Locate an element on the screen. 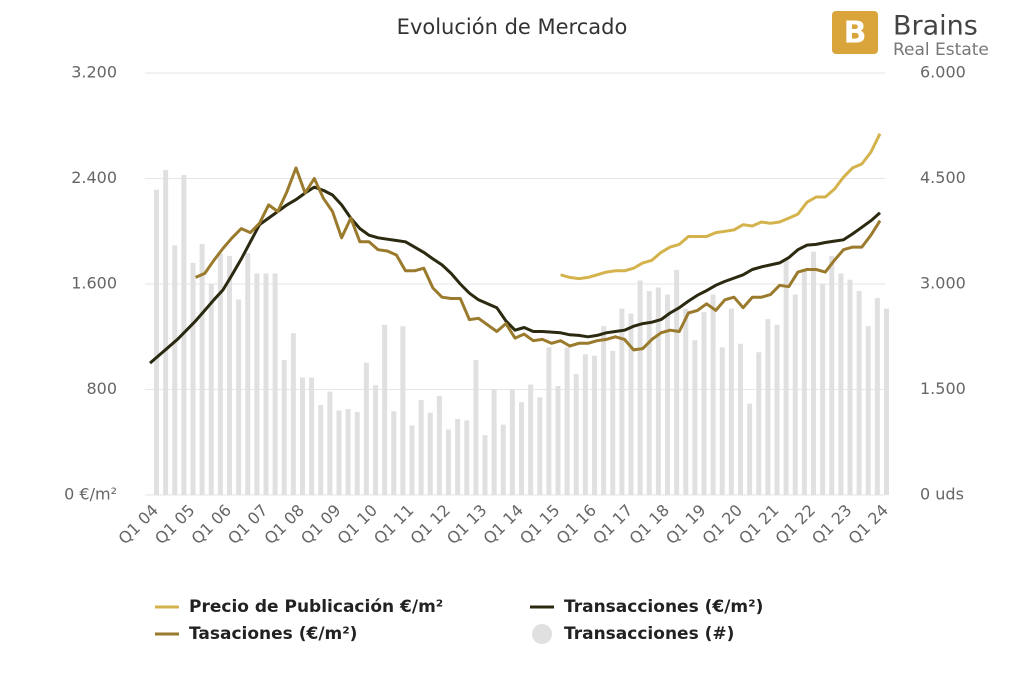 Image resolution: width=1024 pixels, height=683 pixels. x-tick-label: Q1 18 is located at coordinates (649, 525).